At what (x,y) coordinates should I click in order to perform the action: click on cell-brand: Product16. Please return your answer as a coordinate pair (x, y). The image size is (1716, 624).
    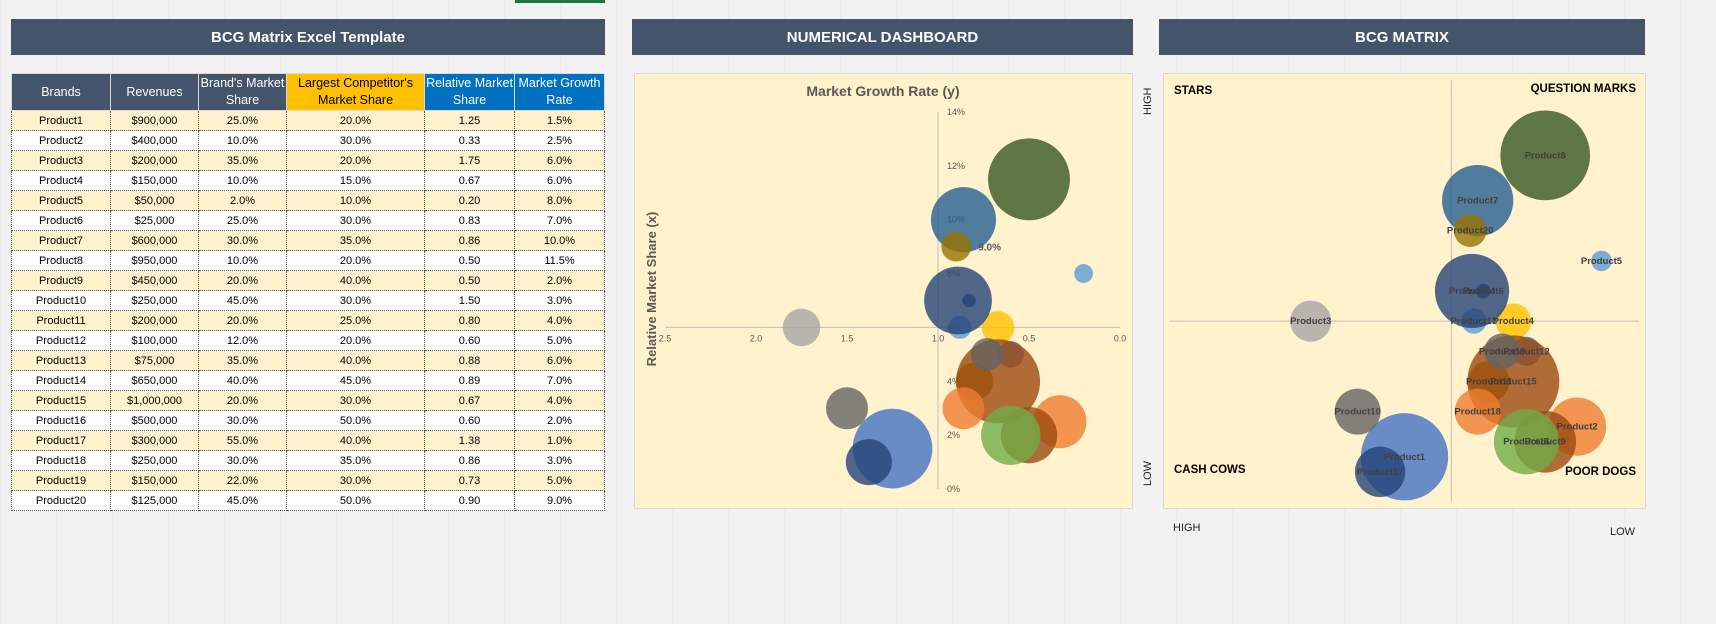
    Looking at the image, I should click on (61, 420).